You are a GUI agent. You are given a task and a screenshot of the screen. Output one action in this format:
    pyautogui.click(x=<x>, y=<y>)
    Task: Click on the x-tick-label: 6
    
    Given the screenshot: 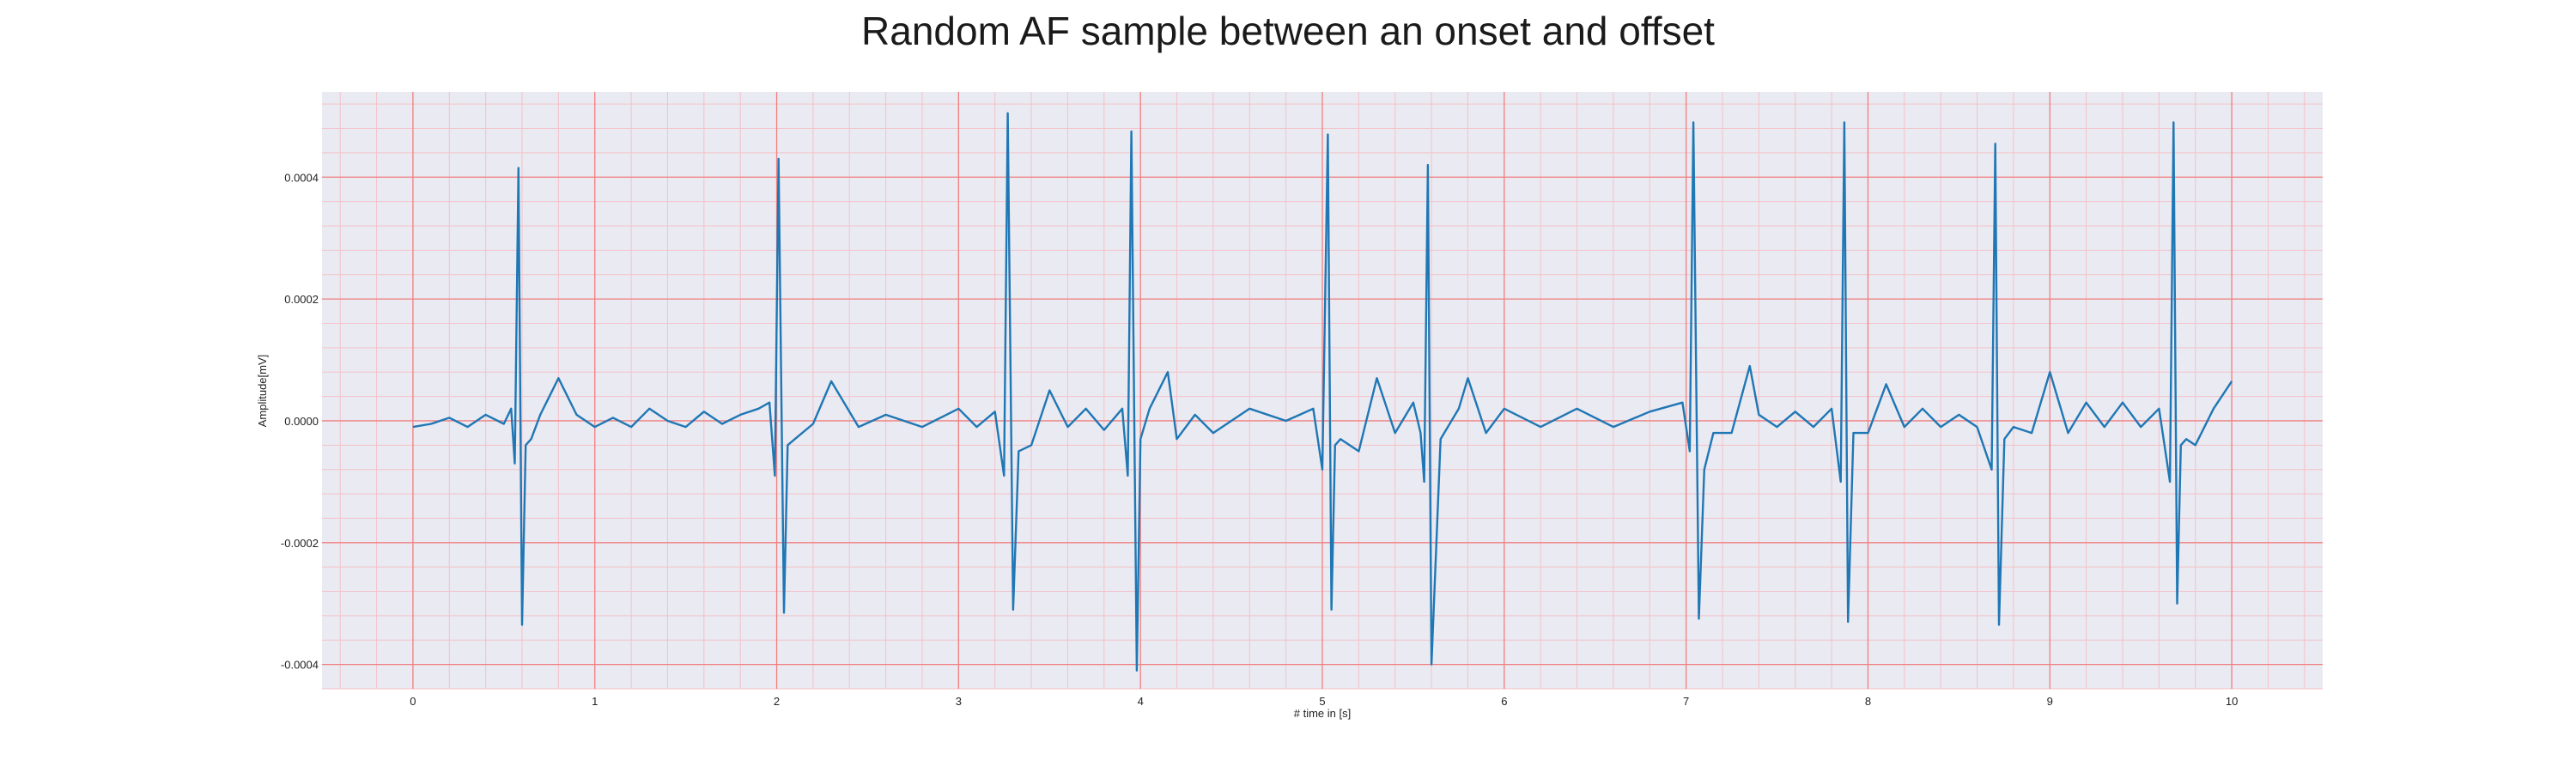 What is the action you would take?
    pyautogui.click(x=1504, y=701)
    